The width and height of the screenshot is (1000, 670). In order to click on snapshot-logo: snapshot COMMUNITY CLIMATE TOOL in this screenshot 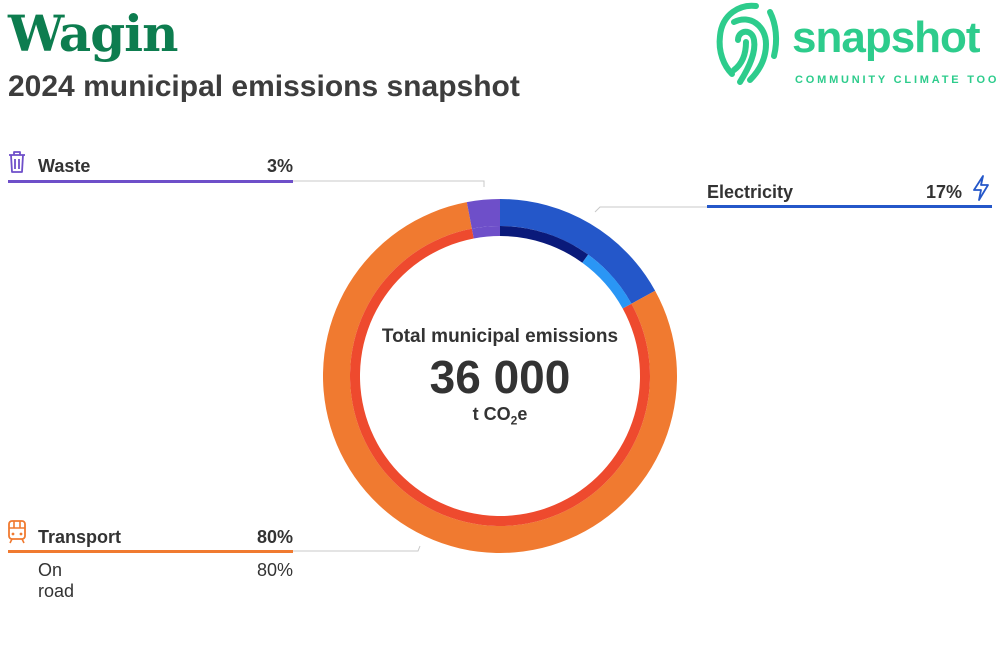, I will do `click(855, 47)`.